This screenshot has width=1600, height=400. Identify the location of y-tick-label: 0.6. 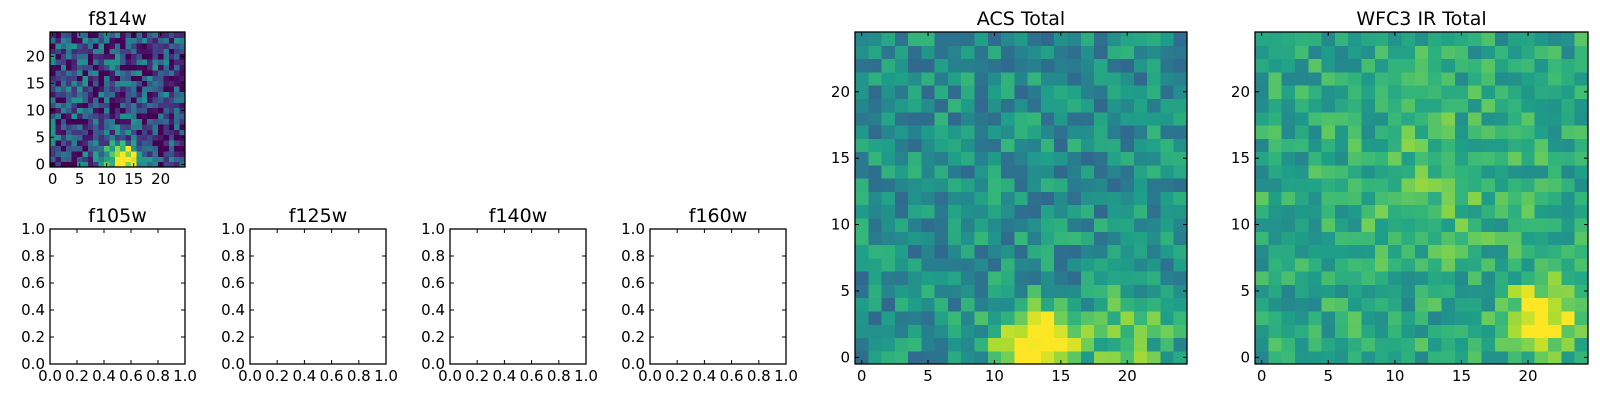
(633, 283).